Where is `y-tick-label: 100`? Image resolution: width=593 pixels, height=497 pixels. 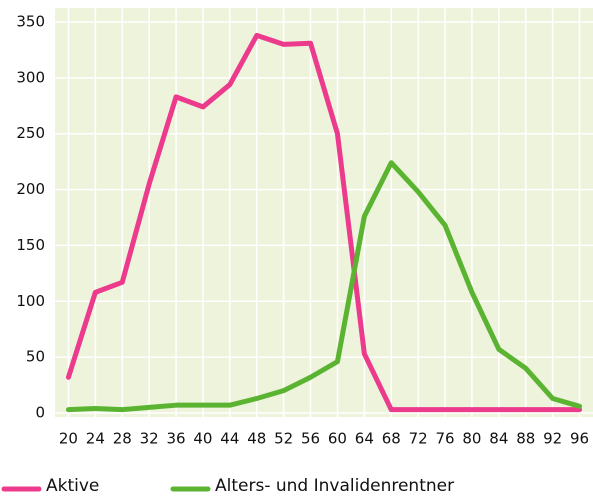 y-tick-label: 100 is located at coordinates (30, 301).